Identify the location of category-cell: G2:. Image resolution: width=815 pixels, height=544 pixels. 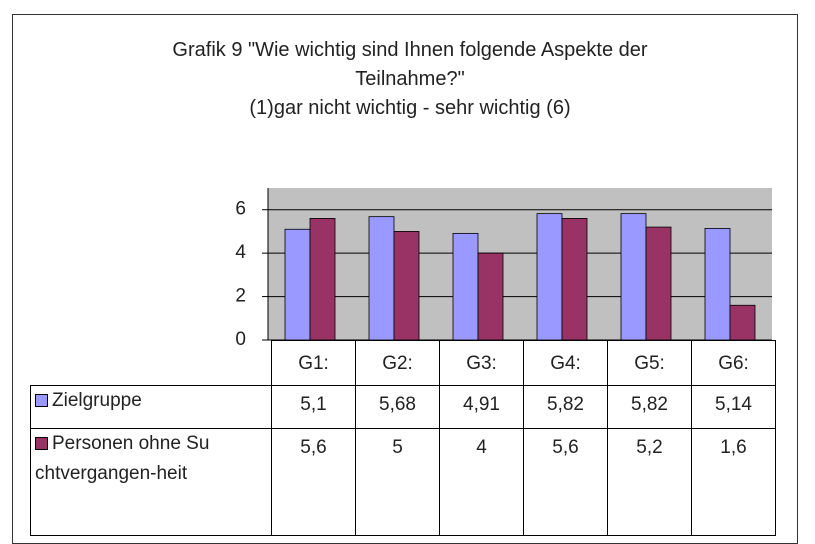
(397, 363).